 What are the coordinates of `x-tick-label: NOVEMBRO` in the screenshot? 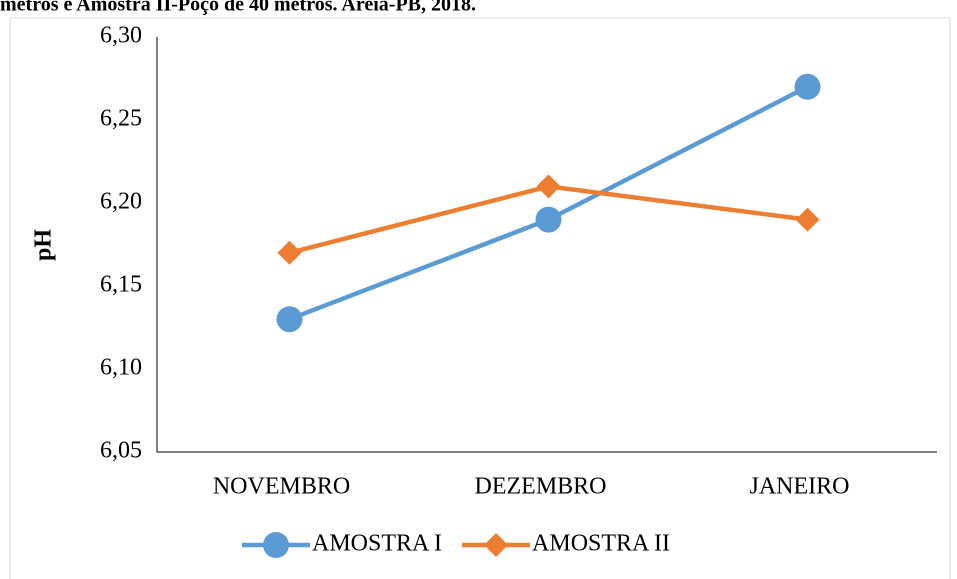 It's located at (281, 487).